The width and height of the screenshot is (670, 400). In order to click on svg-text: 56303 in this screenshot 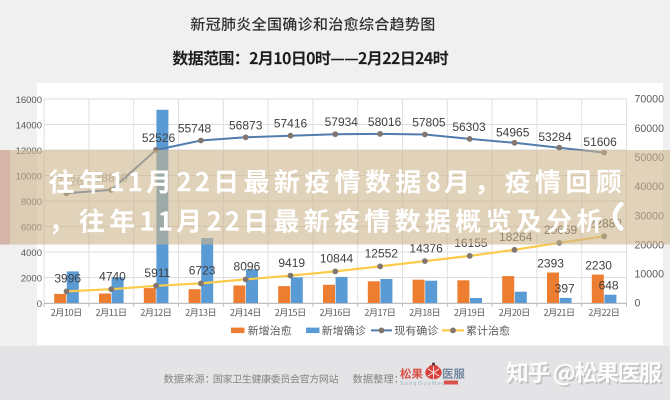, I will do `click(469, 127)`.